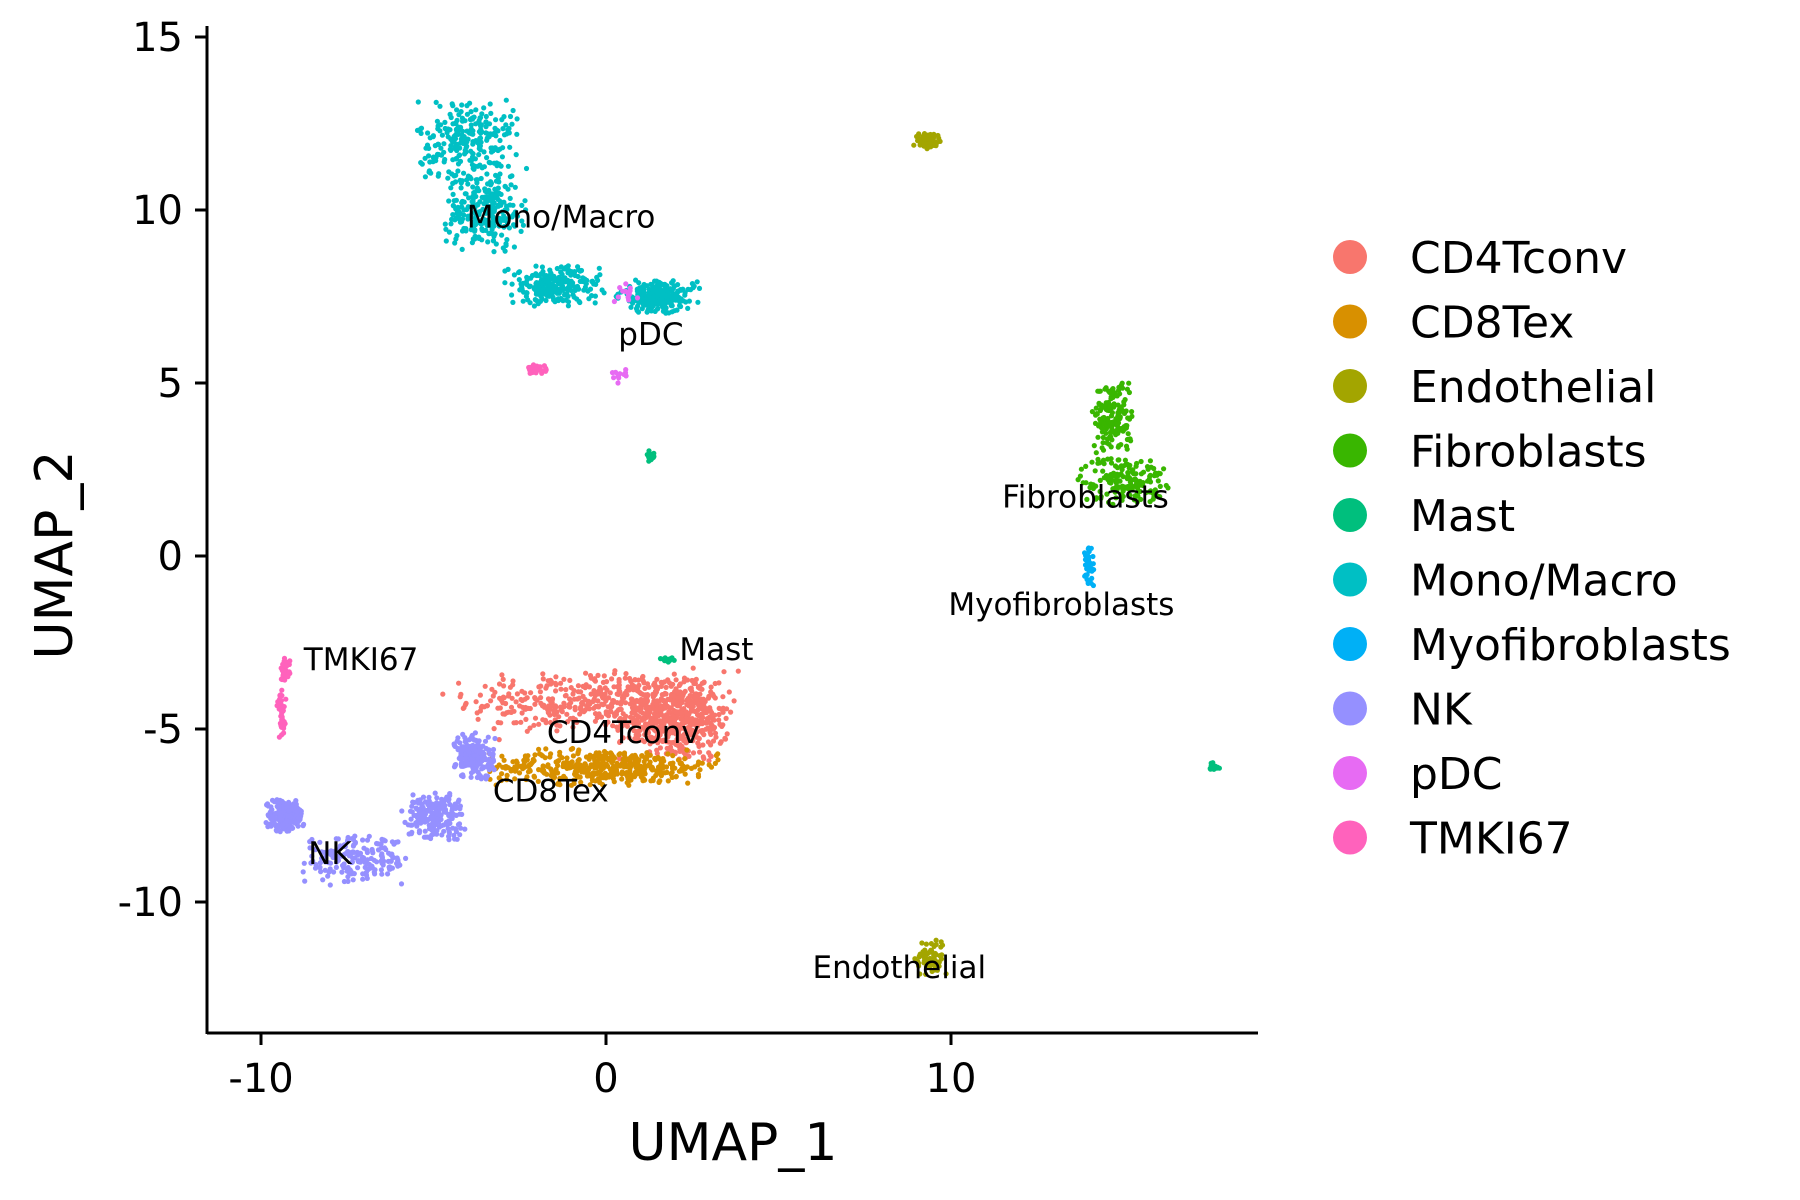 This screenshot has height=1200, width=1800. What do you see at coordinates (163, 730) in the screenshot?
I see `y-tick-label: -5` at bounding box center [163, 730].